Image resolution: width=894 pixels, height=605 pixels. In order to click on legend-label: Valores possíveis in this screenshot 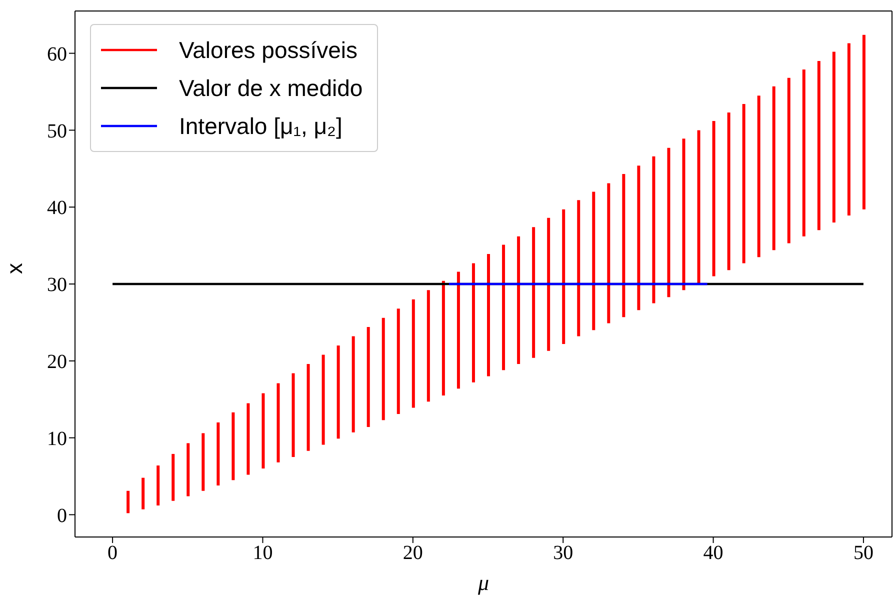, I will do `click(268, 50)`.